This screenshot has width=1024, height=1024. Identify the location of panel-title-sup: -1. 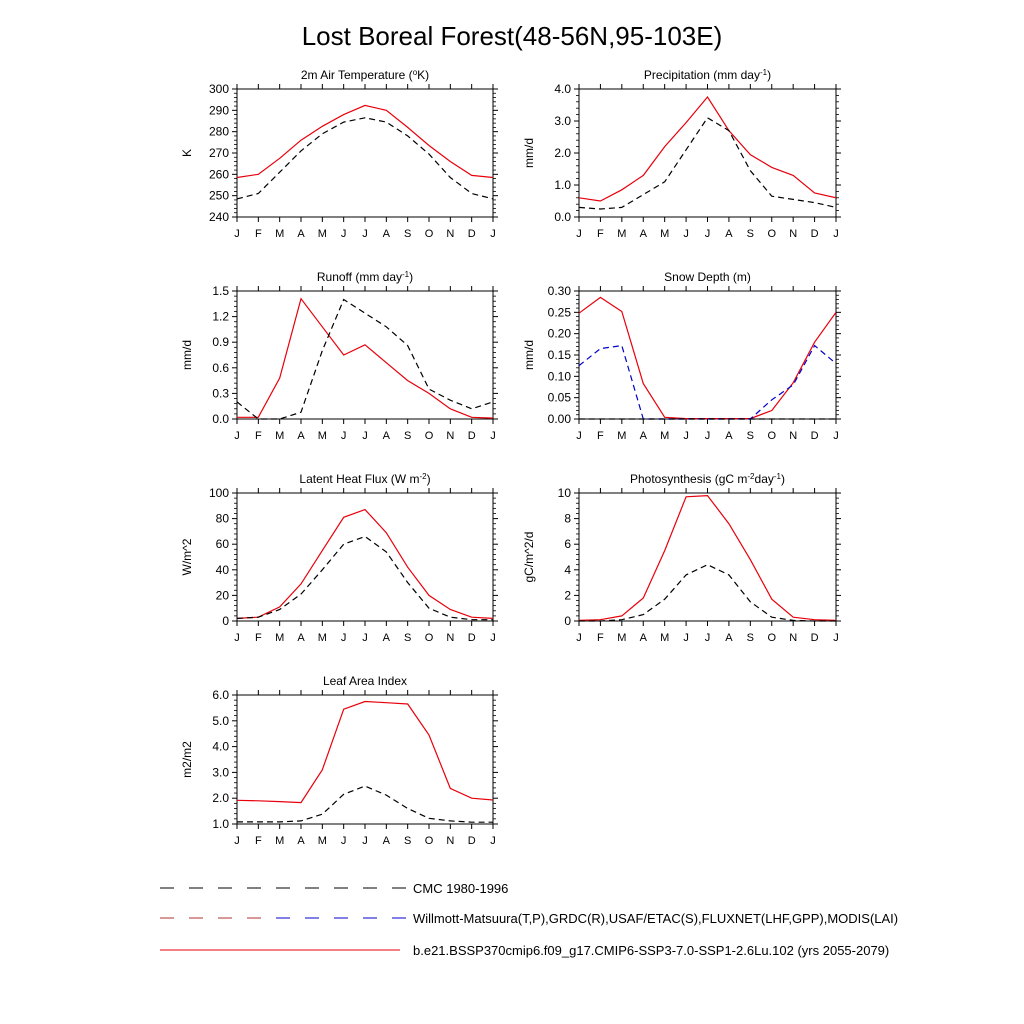
(764, 72).